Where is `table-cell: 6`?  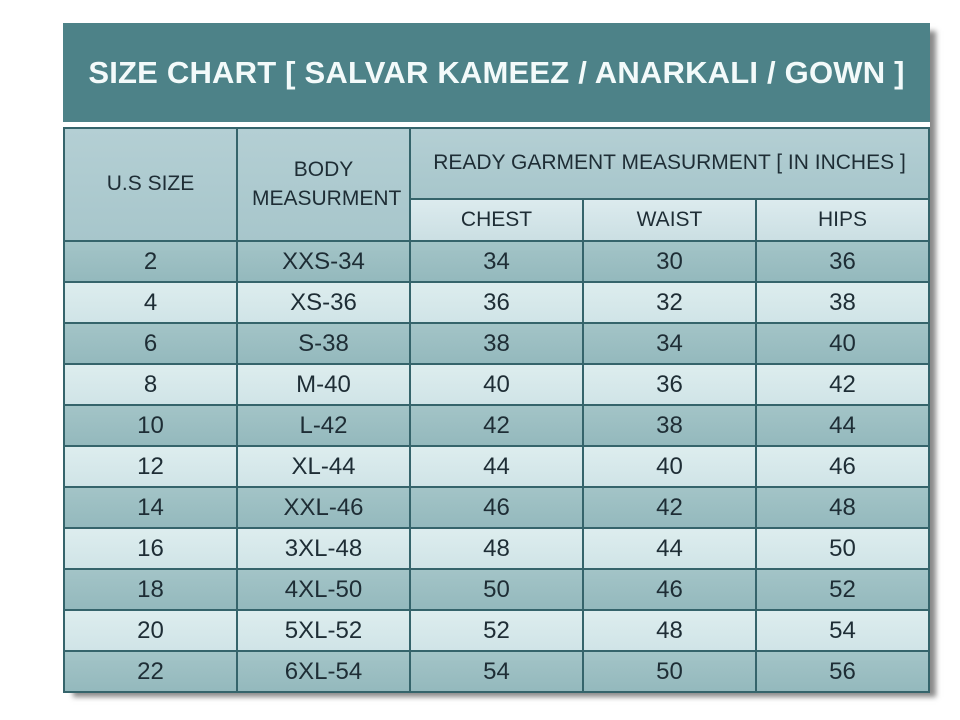 table-cell: 6 is located at coordinates (150, 343).